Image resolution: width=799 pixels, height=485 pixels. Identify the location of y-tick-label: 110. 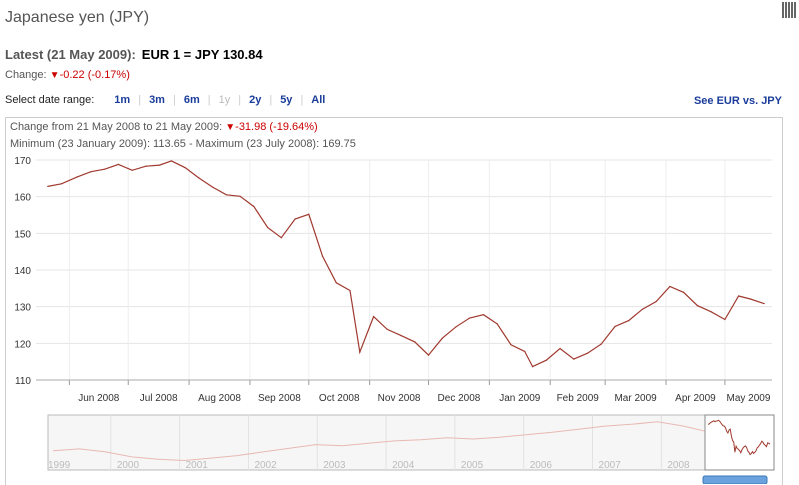
(23, 381).